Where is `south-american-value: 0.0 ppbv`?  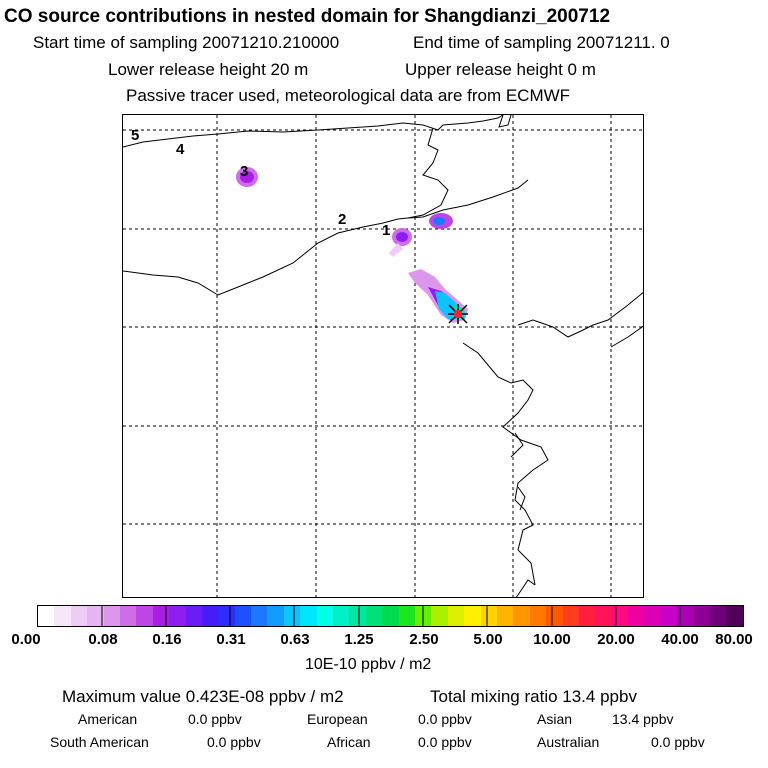 south-american-value: 0.0 ppbv is located at coordinates (234, 742).